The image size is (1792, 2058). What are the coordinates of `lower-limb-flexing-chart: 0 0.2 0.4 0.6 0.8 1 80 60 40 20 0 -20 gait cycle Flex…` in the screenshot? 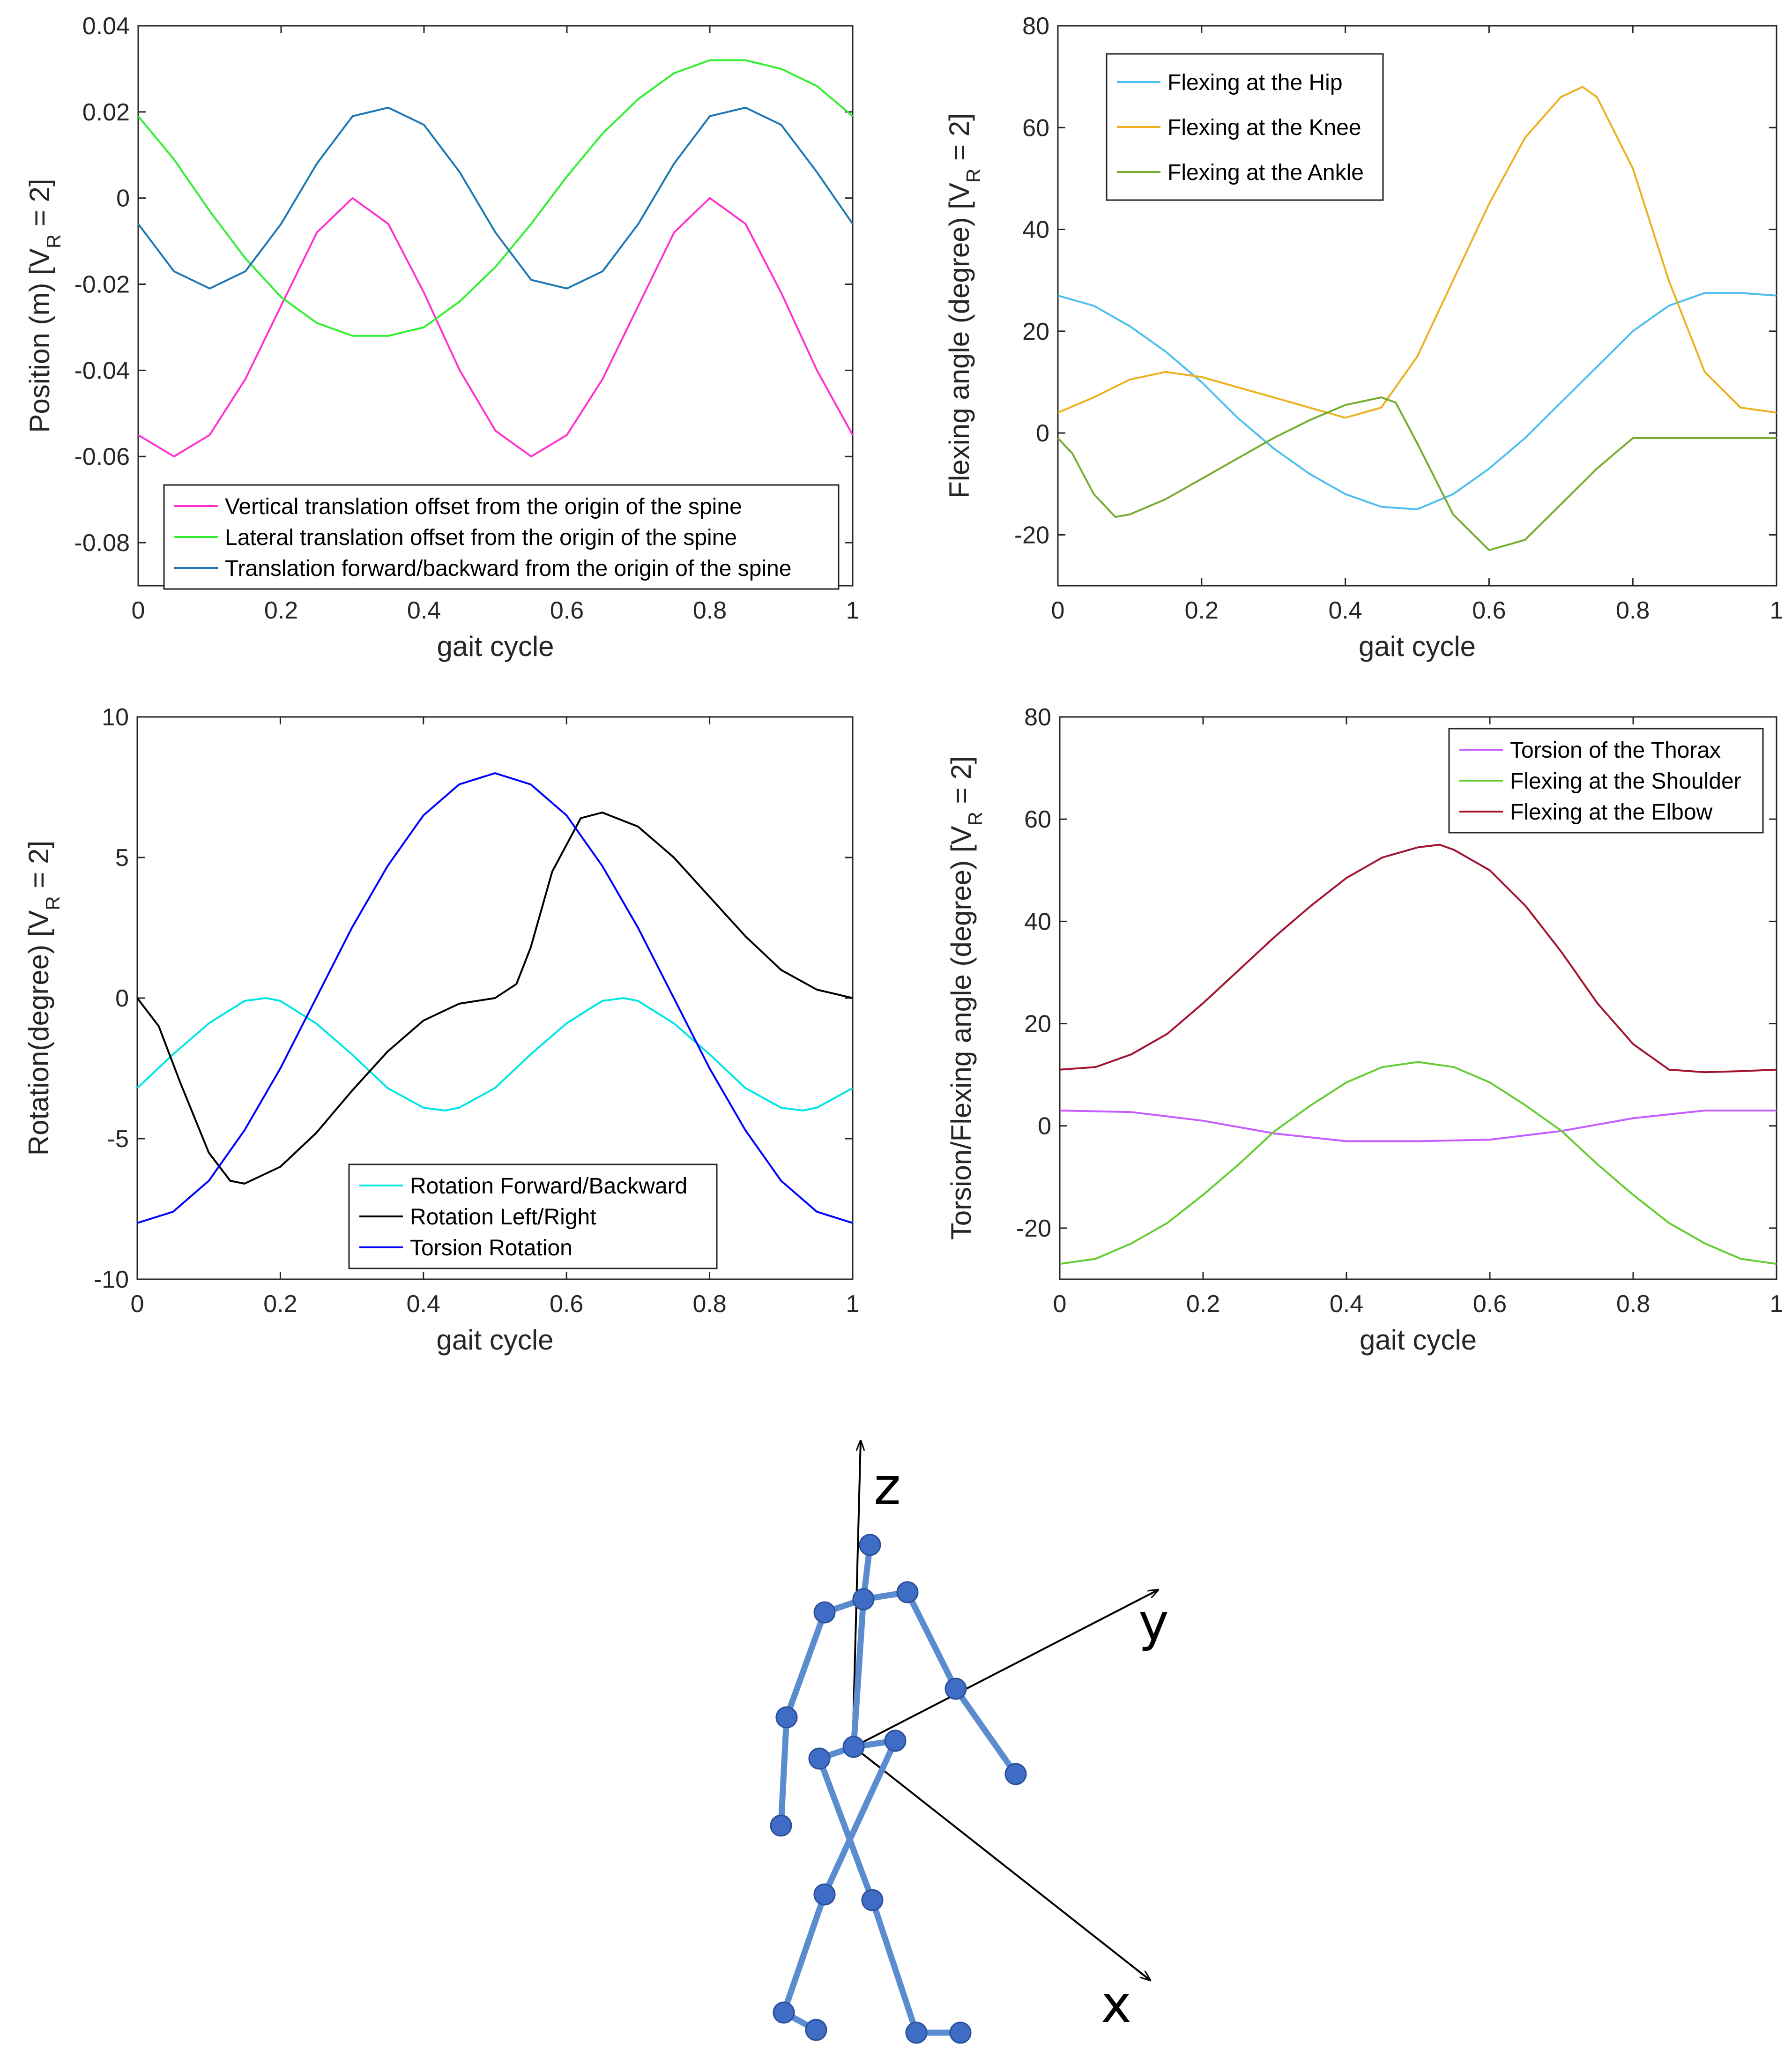 It's located at (1363, 337).